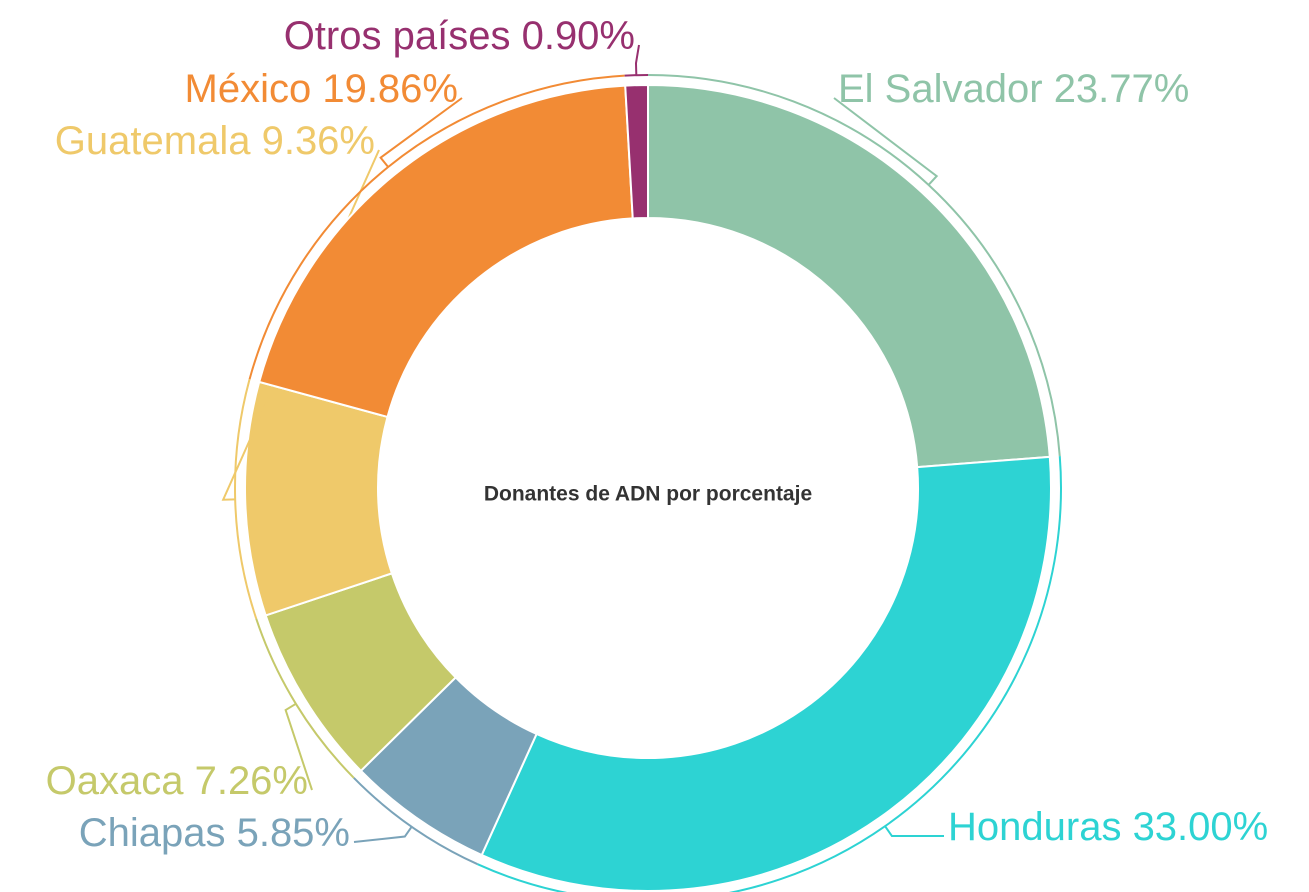 The image size is (1309, 892). Describe the element at coordinates (1201, 827) in the screenshot. I see `value-label: 33.00%` at that location.